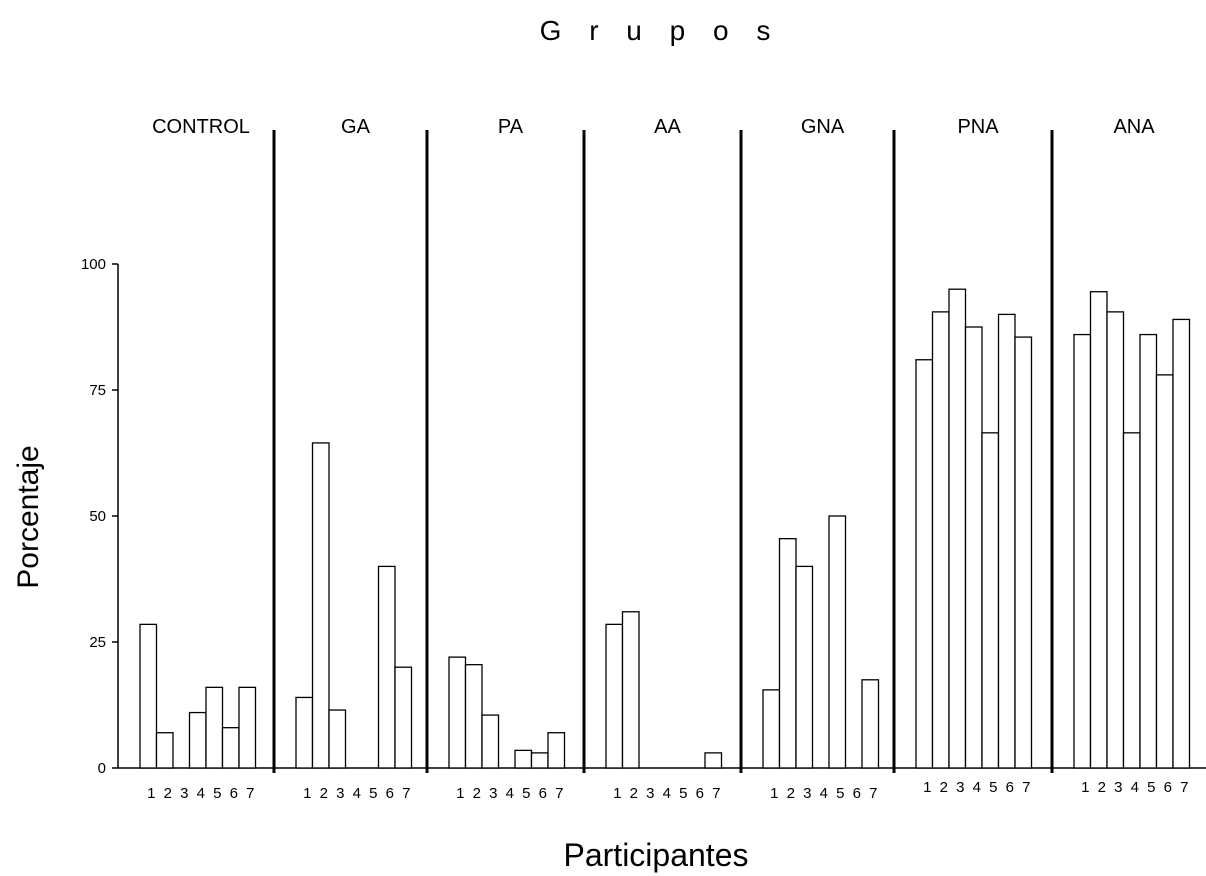  Describe the element at coordinates (97, 642) in the screenshot. I see `y-tick-label: 25` at that location.